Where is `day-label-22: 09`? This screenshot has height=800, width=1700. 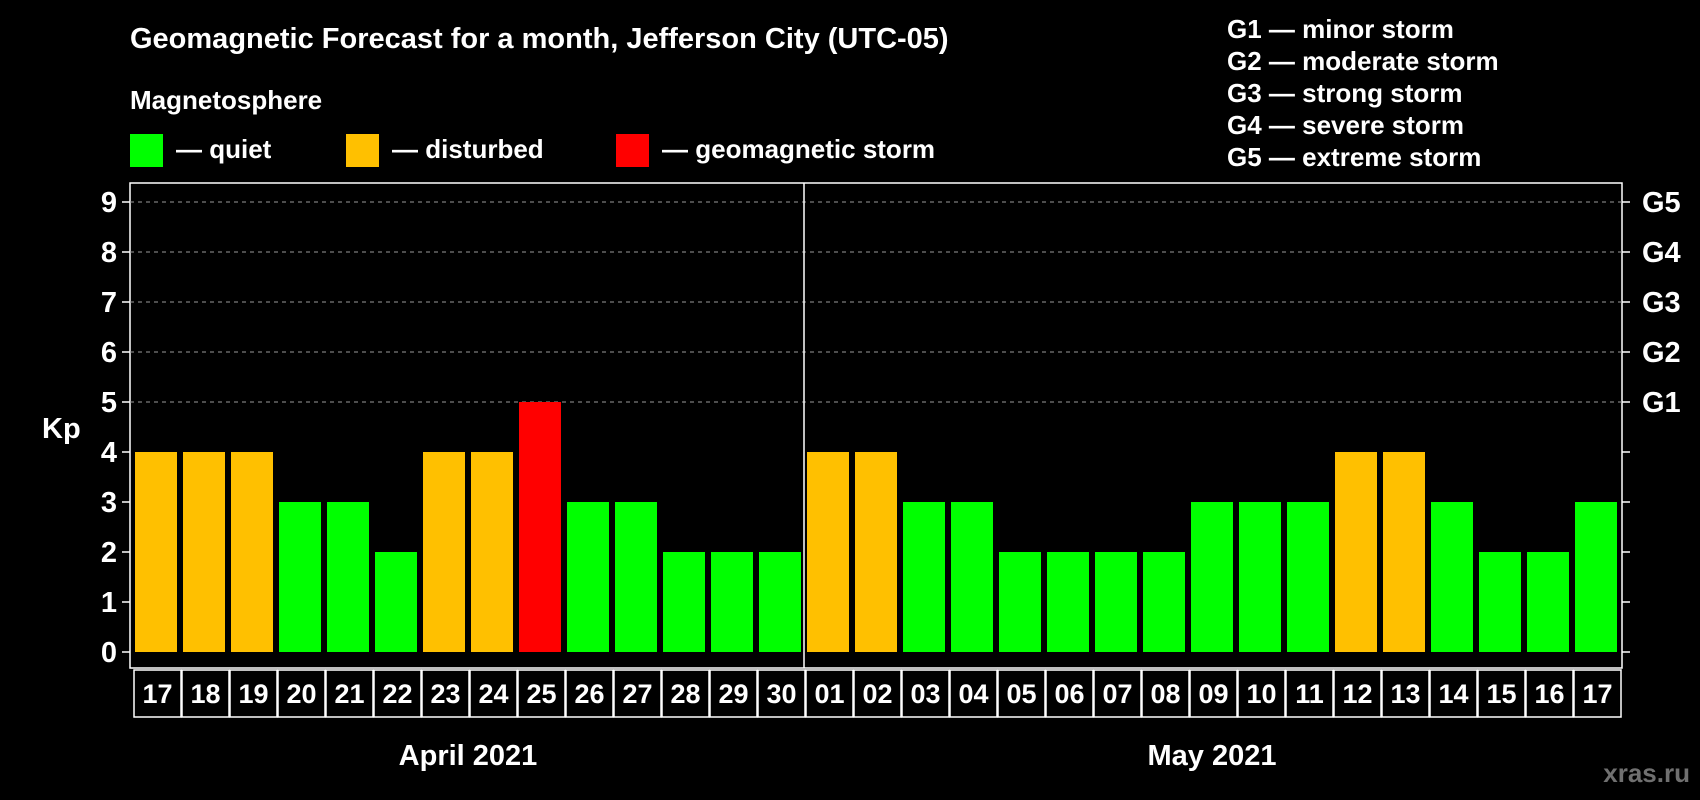
day-label-22: 09 is located at coordinates (1213, 694).